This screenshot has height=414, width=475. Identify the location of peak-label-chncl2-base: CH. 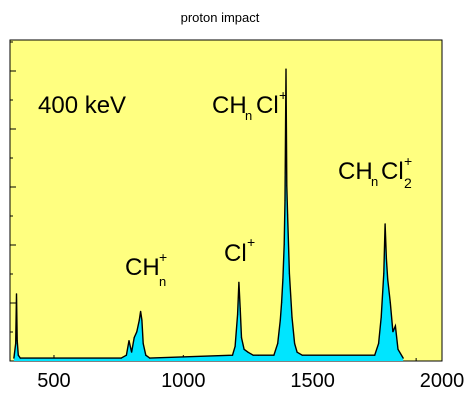
(355, 171).